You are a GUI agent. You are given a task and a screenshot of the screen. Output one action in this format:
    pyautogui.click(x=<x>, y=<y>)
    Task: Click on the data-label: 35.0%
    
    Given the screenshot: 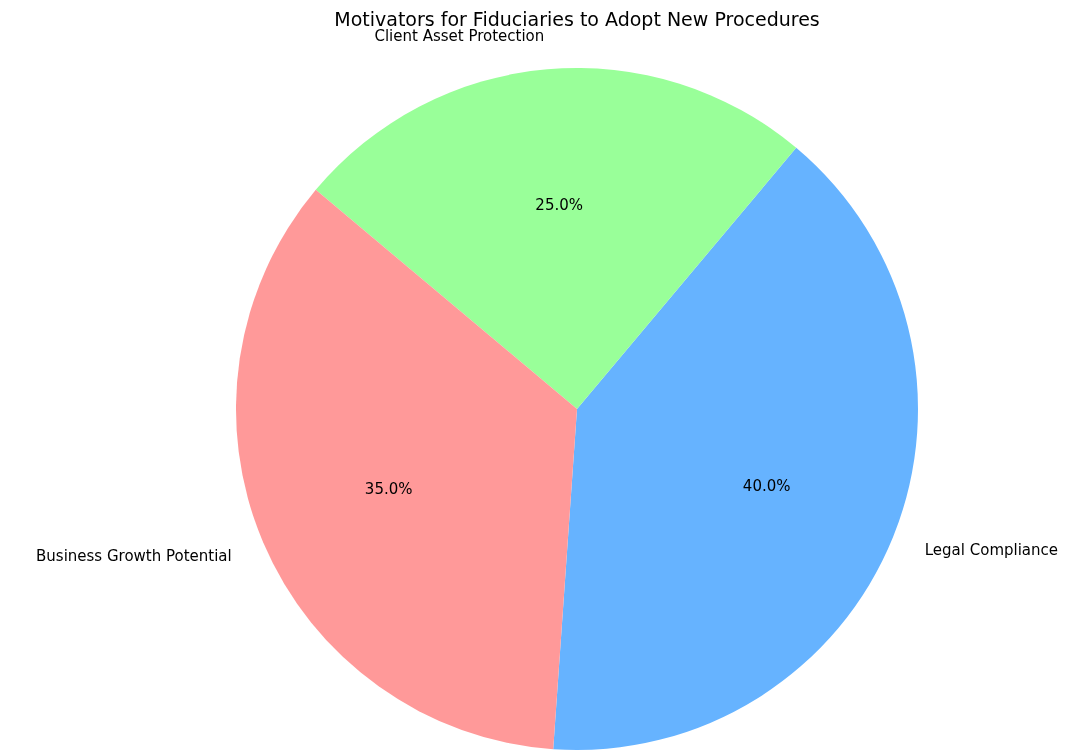 What is the action you would take?
    pyautogui.click(x=388, y=489)
    